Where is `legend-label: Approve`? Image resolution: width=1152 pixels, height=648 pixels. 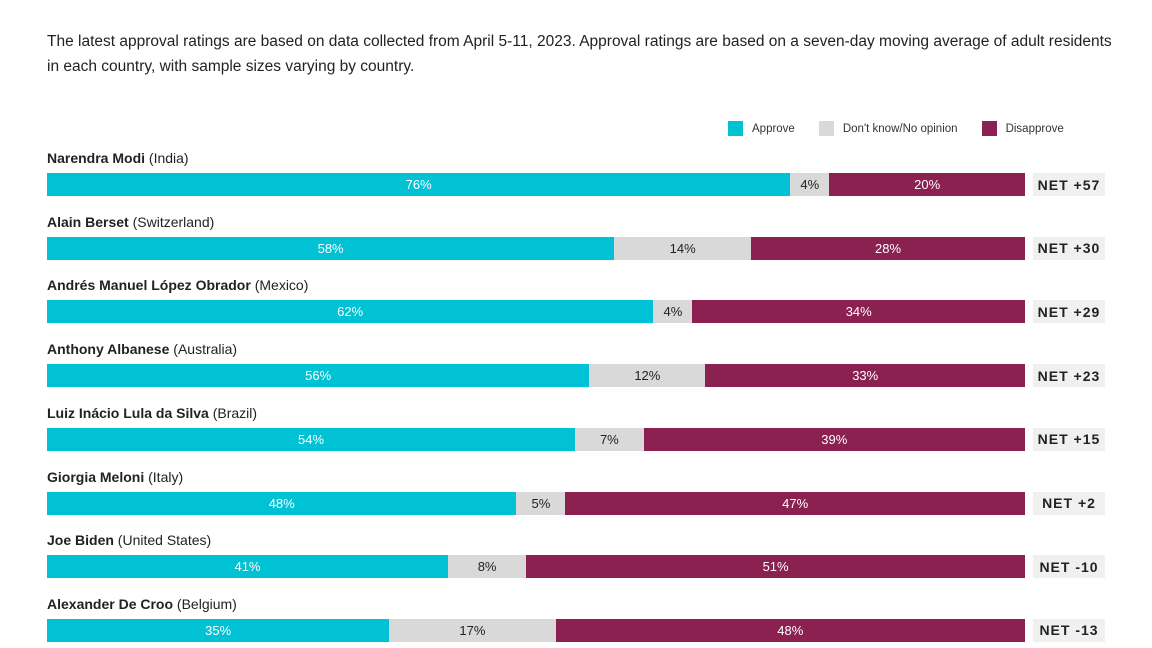
legend-label: Approve is located at coordinates (773, 128).